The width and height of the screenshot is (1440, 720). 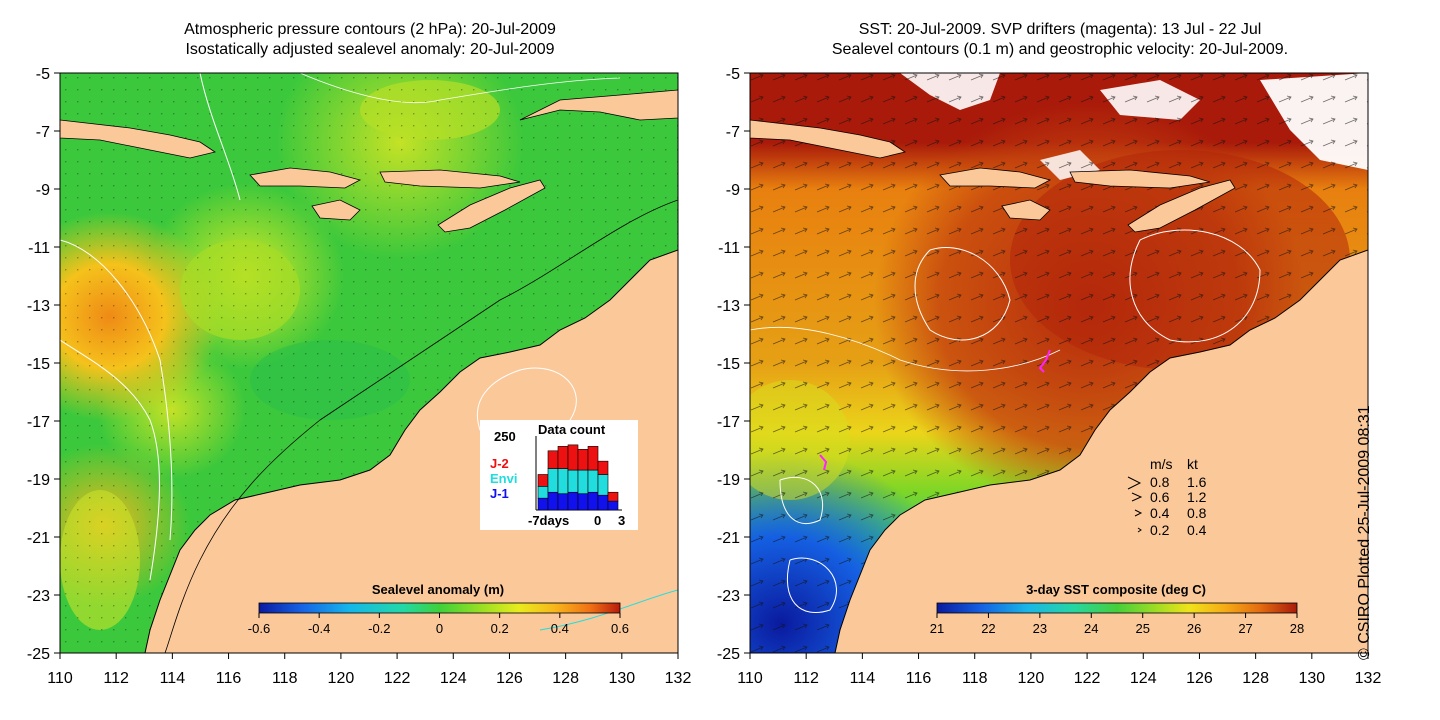 What do you see at coordinates (548, 520) in the screenshot?
I see `inset-x-label-start: -7days` at bounding box center [548, 520].